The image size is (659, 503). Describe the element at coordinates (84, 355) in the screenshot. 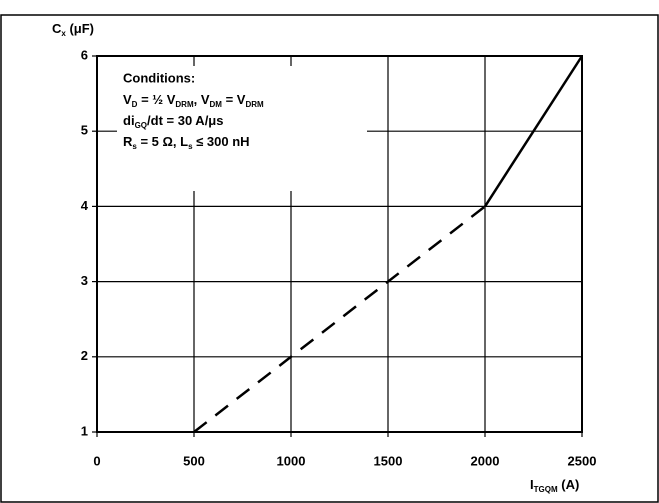

I see `y-tick-label: 2` at that location.